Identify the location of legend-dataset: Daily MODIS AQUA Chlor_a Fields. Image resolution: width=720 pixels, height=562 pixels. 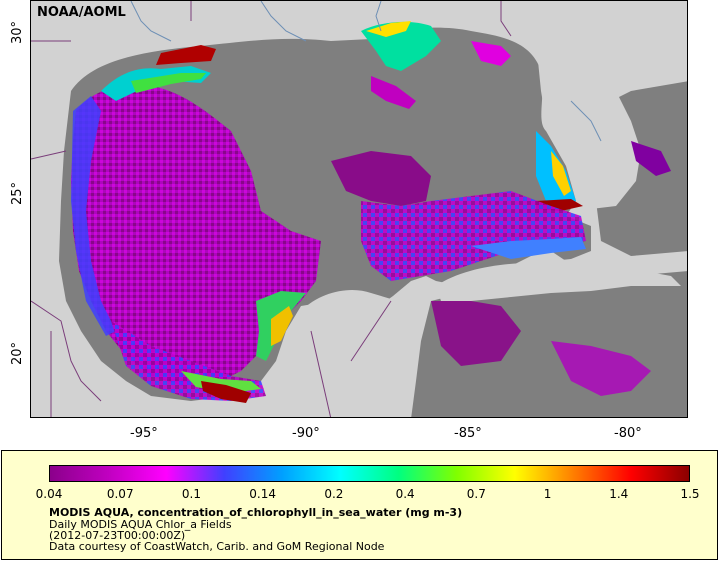
(140, 524).